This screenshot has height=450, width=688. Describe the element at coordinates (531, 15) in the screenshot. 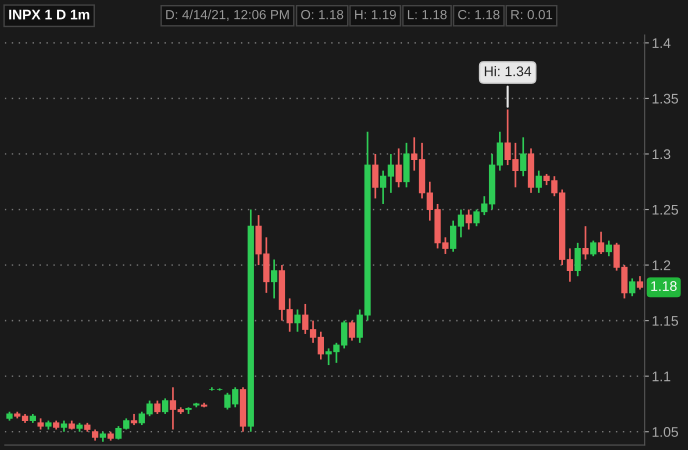

I see `text: R: 0.01` at that location.